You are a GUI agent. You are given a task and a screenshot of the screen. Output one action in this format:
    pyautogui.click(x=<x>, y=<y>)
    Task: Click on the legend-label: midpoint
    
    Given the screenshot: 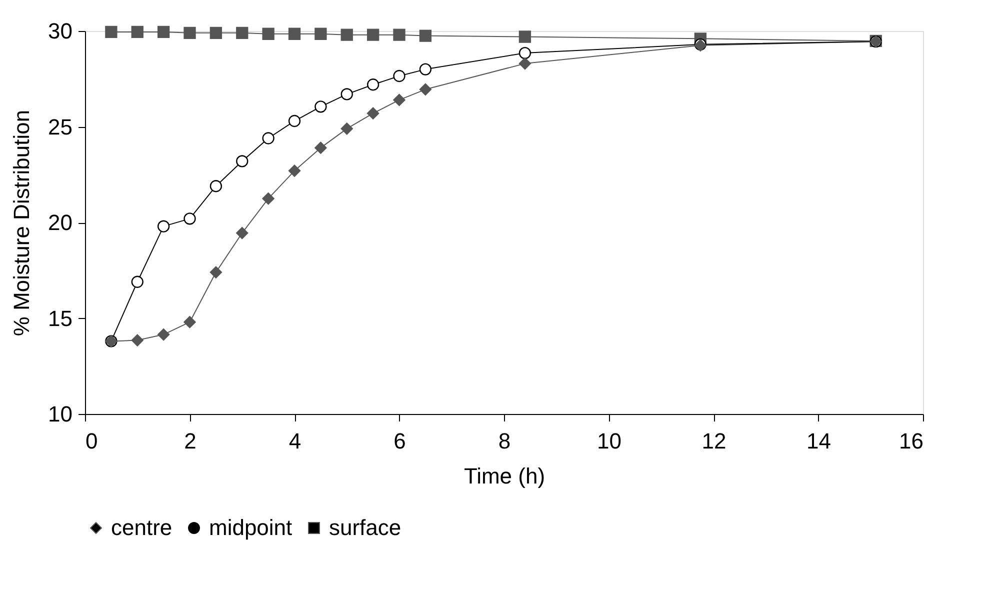 What is the action you would take?
    pyautogui.click(x=250, y=527)
    